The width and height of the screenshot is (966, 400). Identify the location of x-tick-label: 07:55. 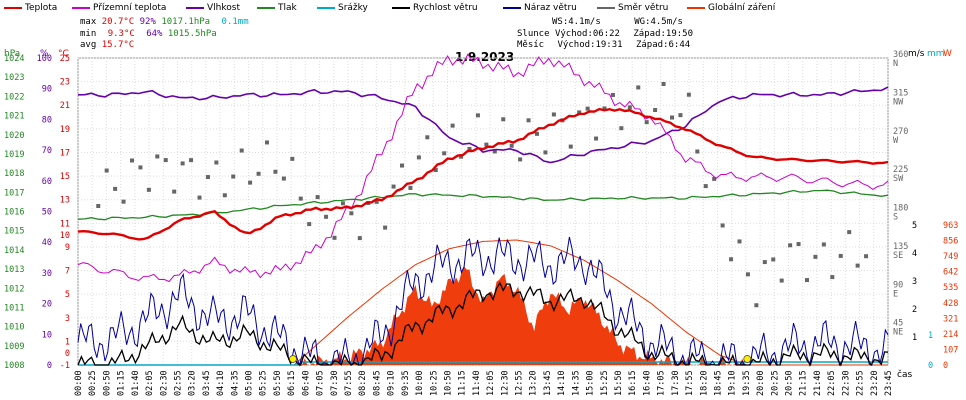
(349, 383).